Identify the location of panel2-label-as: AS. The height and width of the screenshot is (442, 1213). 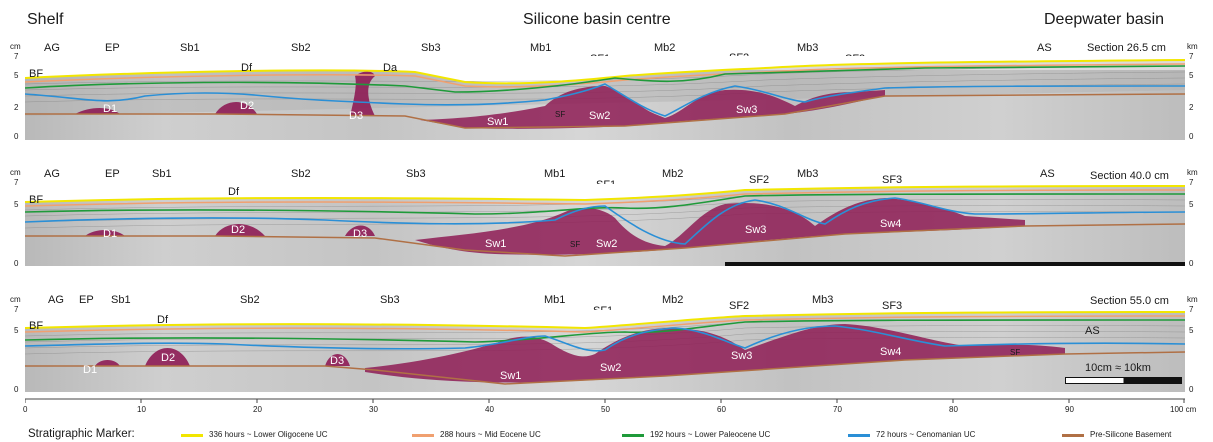
(1047, 174).